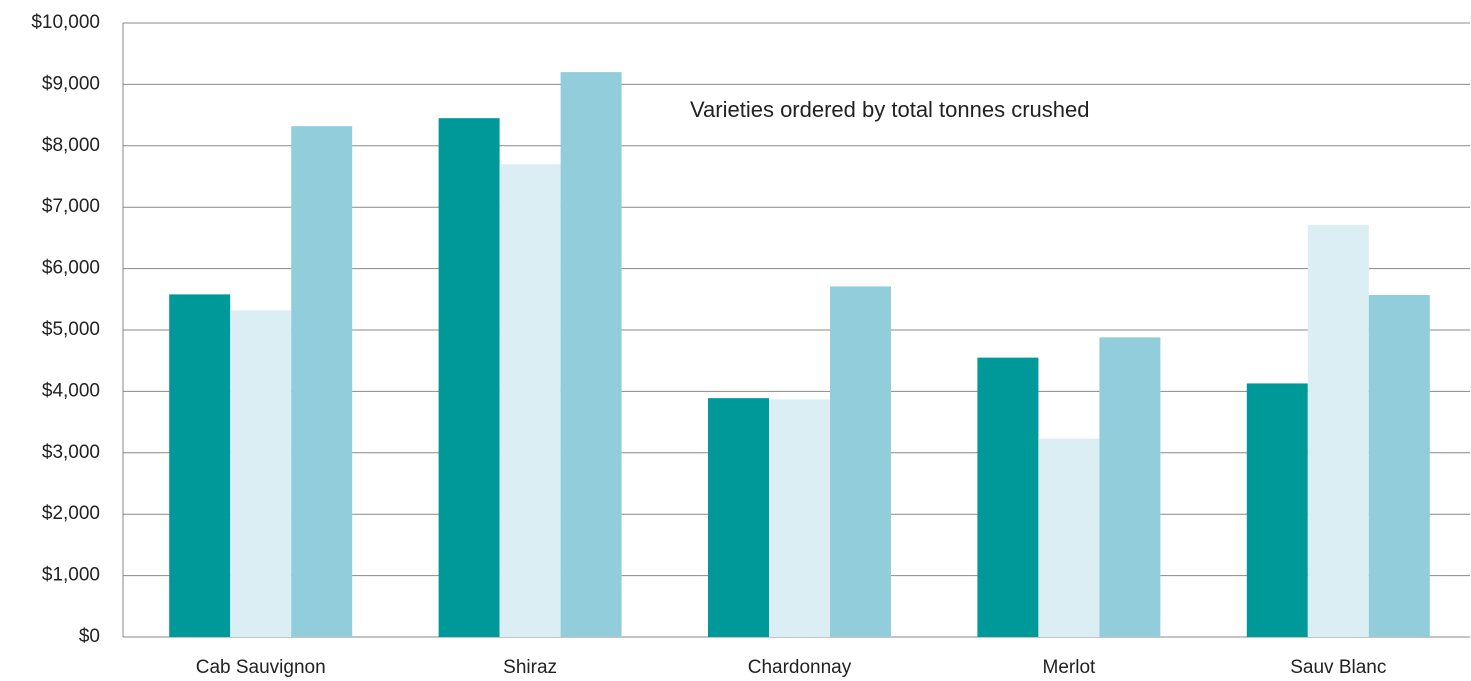  What do you see at coordinates (71, 206) in the screenshot?
I see `y-tick-label: $7,000` at bounding box center [71, 206].